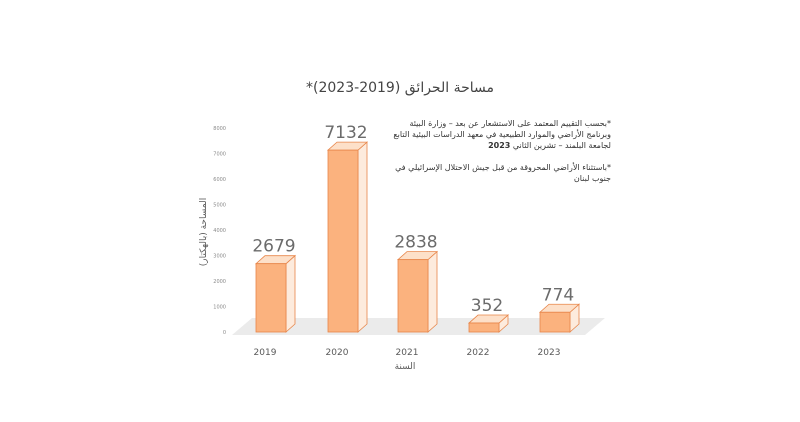  I want to click on y-tick-label: 4000, so click(219, 231).